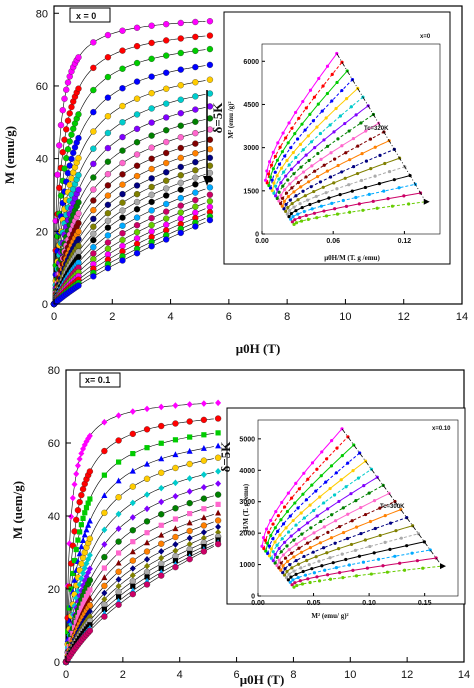  What do you see at coordinates (57, 663) in the screenshot?
I see `y-tick-label: 0` at bounding box center [57, 663].